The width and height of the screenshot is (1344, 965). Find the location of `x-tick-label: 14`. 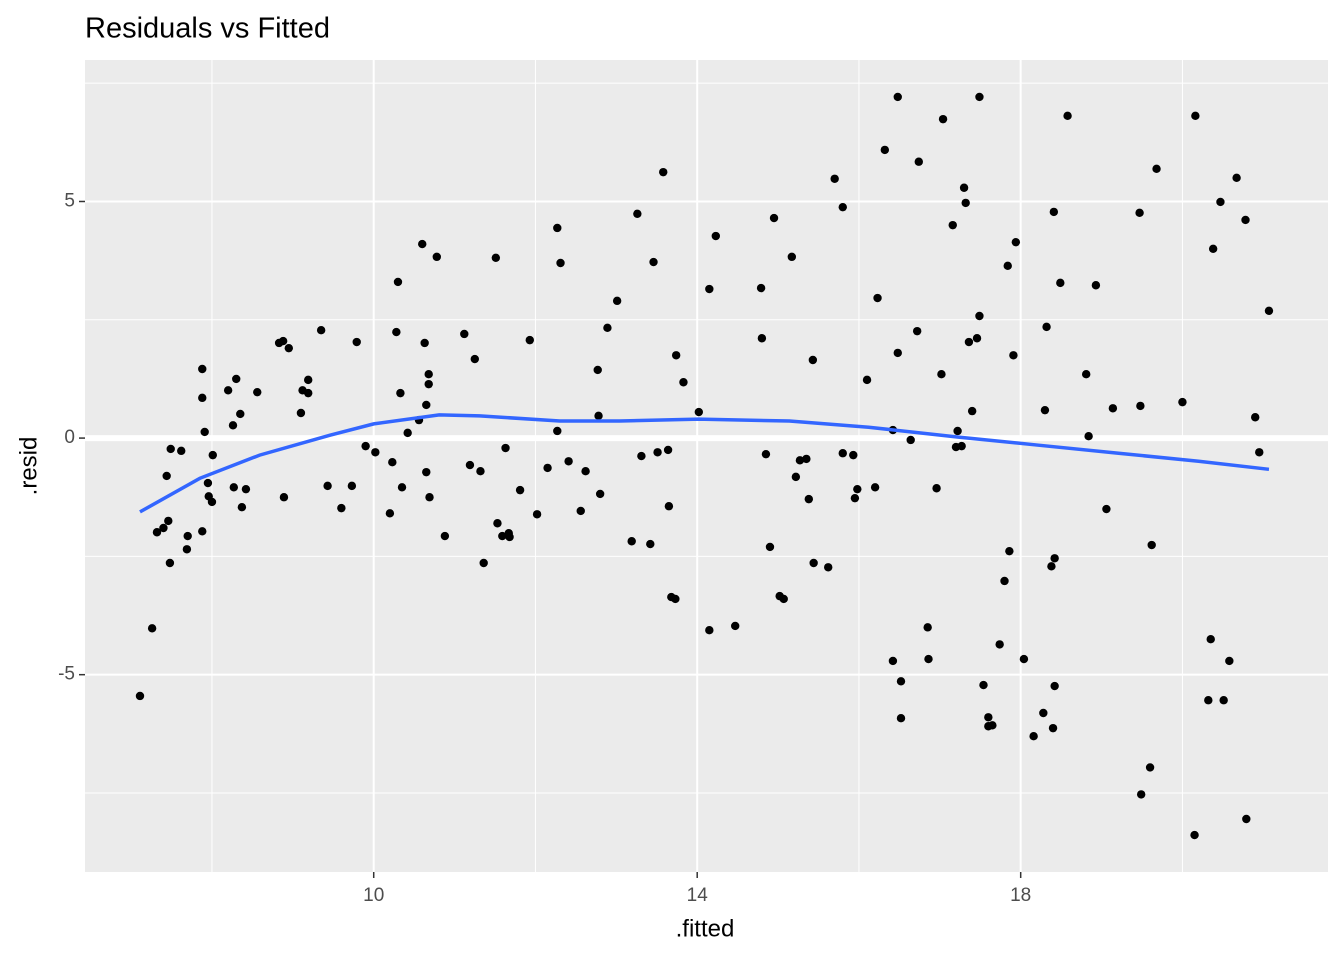

x-tick-label: 14 is located at coordinates (698, 895).